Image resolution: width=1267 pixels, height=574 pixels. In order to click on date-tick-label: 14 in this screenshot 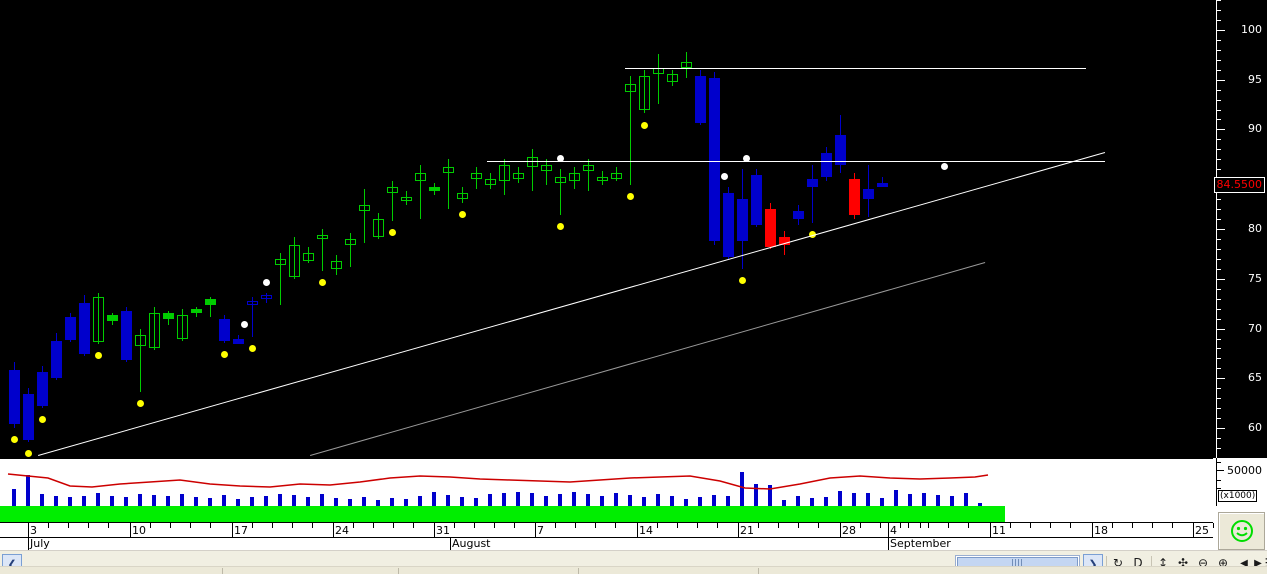, I will do `click(646, 530)`.